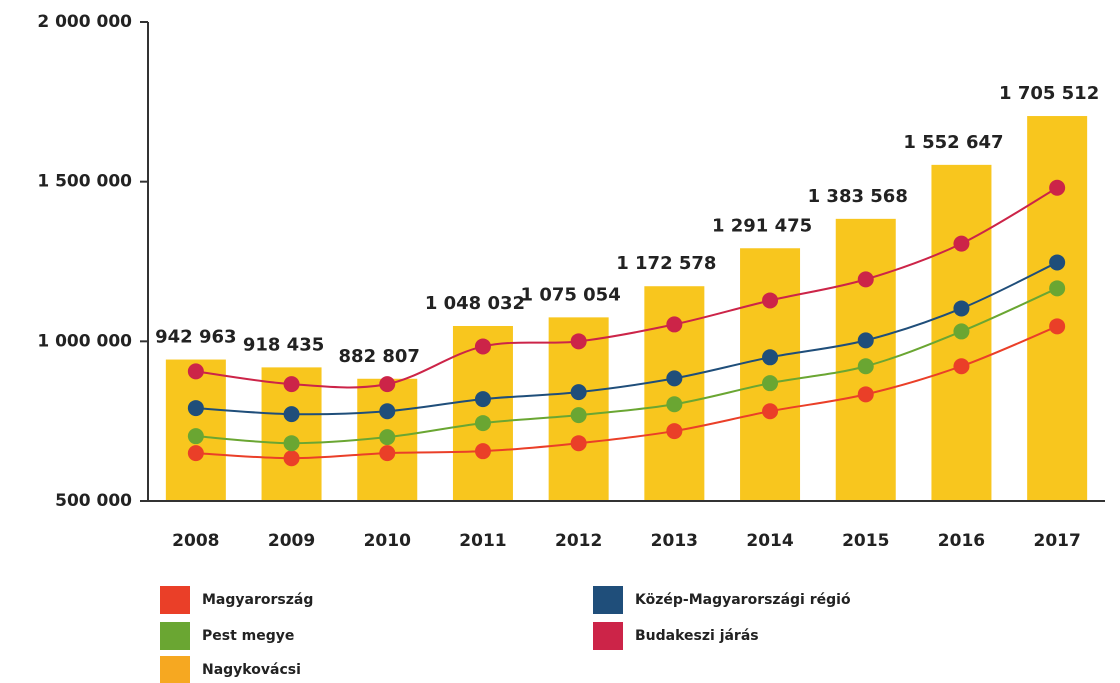 Image resolution: width=1120 pixels, height=683 pixels. I want to click on value-label: 1 383 568, so click(858, 196).